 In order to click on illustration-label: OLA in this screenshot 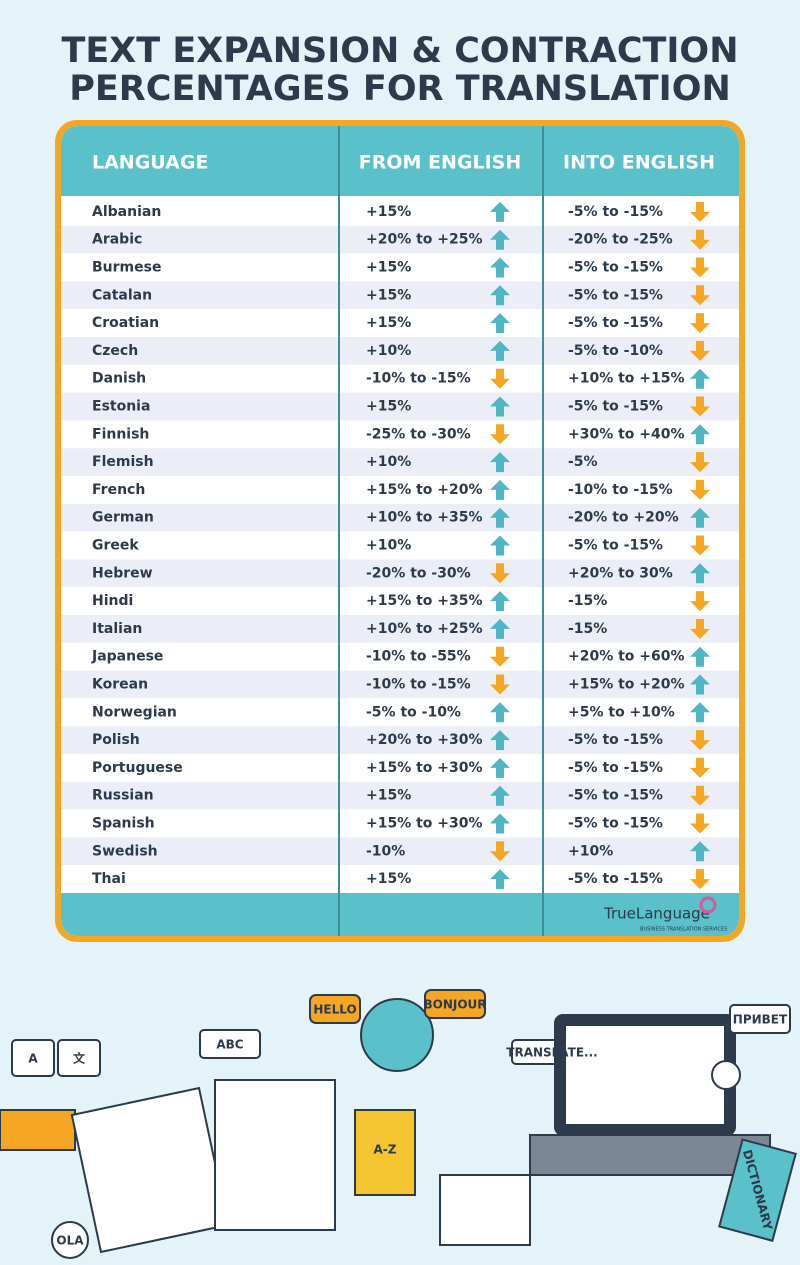, I will do `click(70, 1241)`.